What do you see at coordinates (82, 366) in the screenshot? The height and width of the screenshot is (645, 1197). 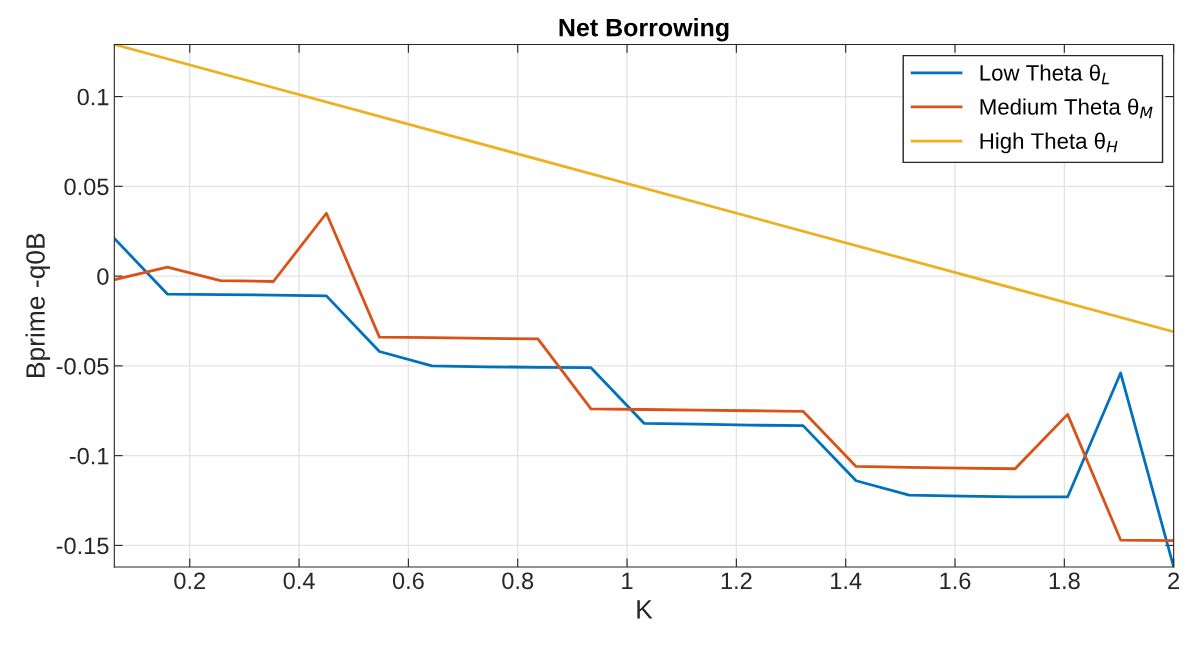 I see `y-tick-label: -0.05` at bounding box center [82, 366].